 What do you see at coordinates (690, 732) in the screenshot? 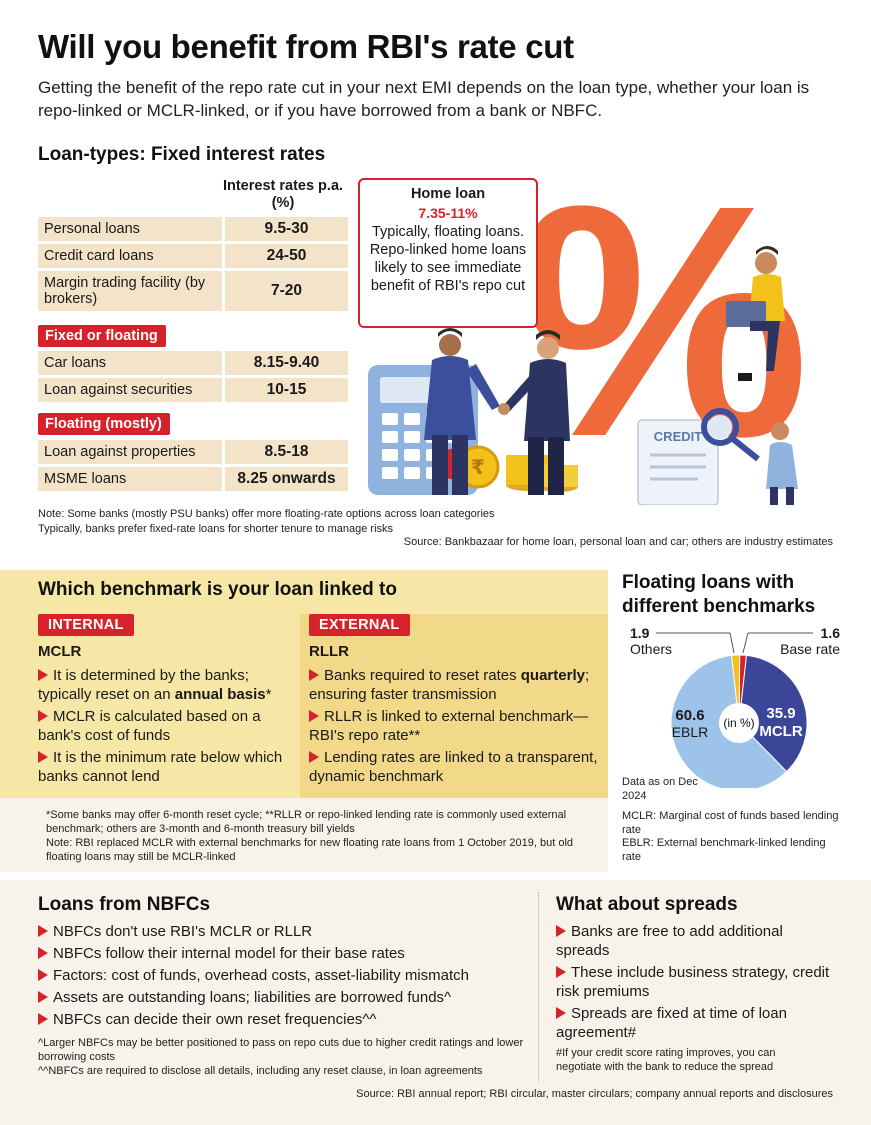
I see `slice-name-label: EBLR` at bounding box center [690, 732].